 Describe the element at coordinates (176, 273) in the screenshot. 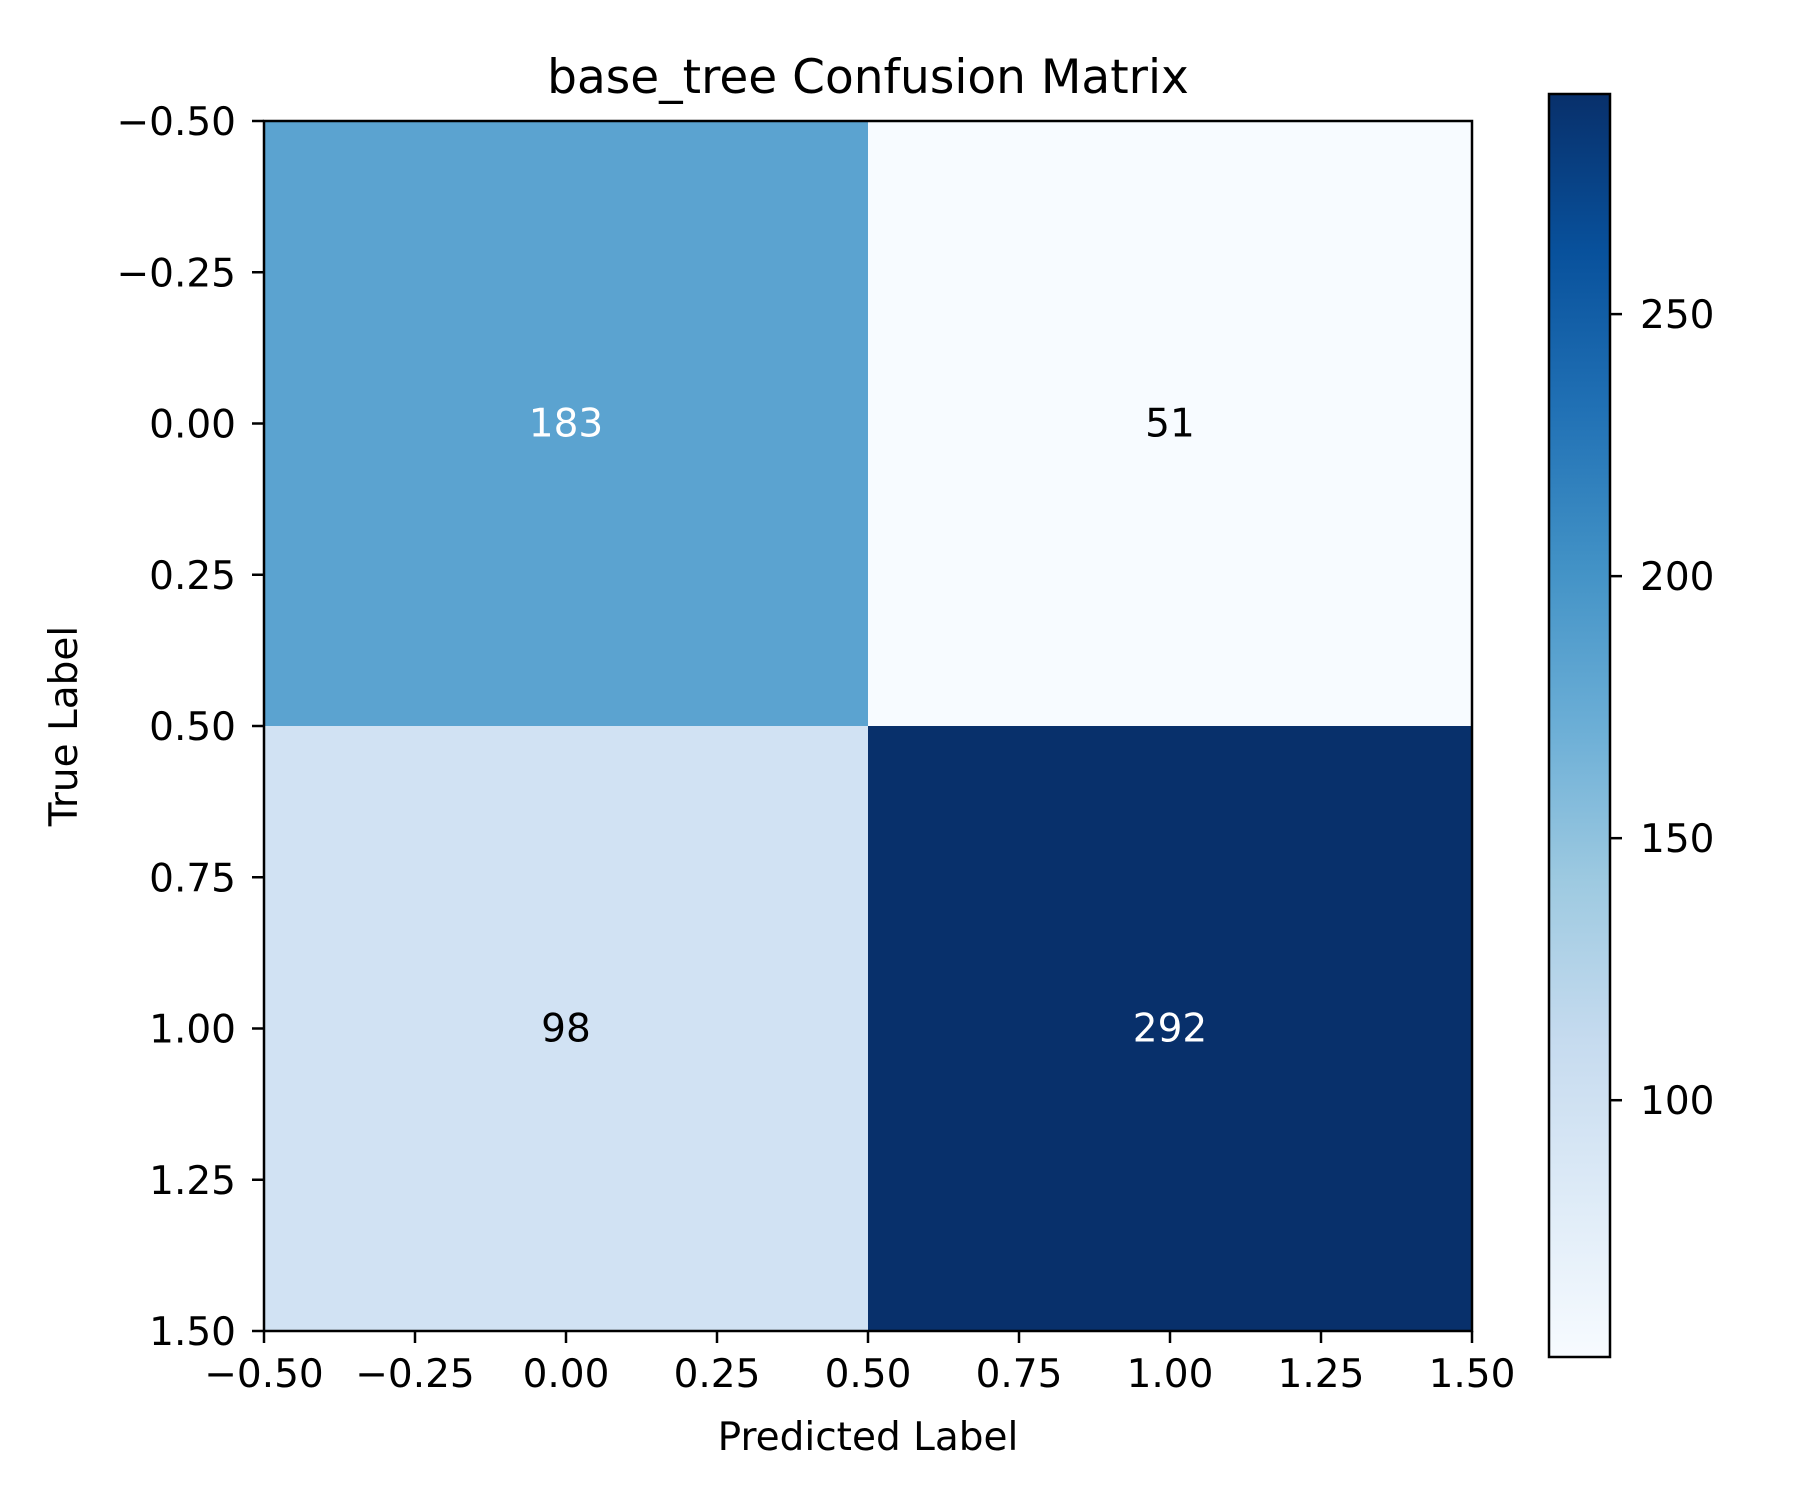

I see `y-tick-label: −0.25` at that location.